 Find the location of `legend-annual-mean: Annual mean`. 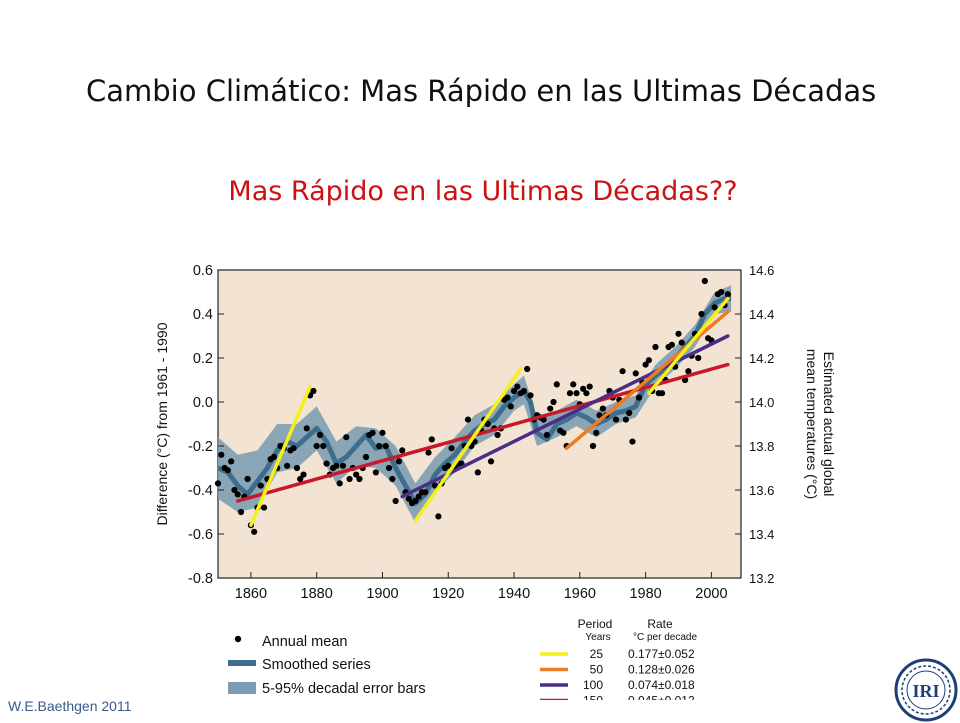

legend-annual-mean: Annual mean is located at coordinates (304, 642).